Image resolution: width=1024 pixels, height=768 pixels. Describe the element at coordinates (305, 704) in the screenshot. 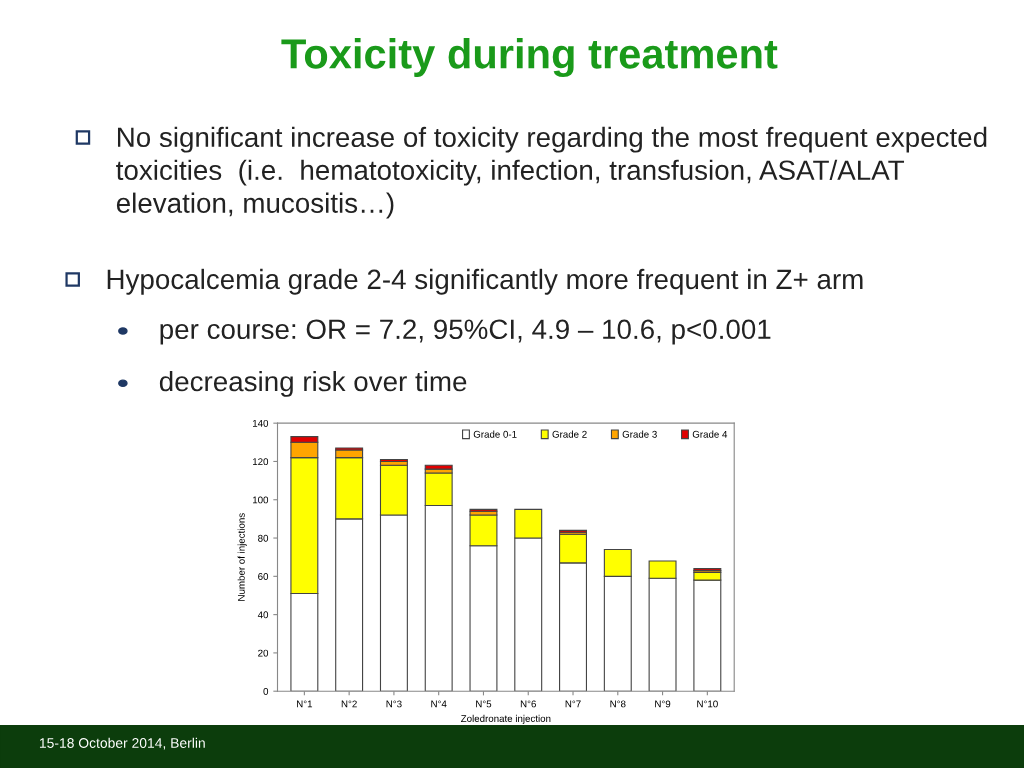

I see `x-tick-label: N°1` at that location.